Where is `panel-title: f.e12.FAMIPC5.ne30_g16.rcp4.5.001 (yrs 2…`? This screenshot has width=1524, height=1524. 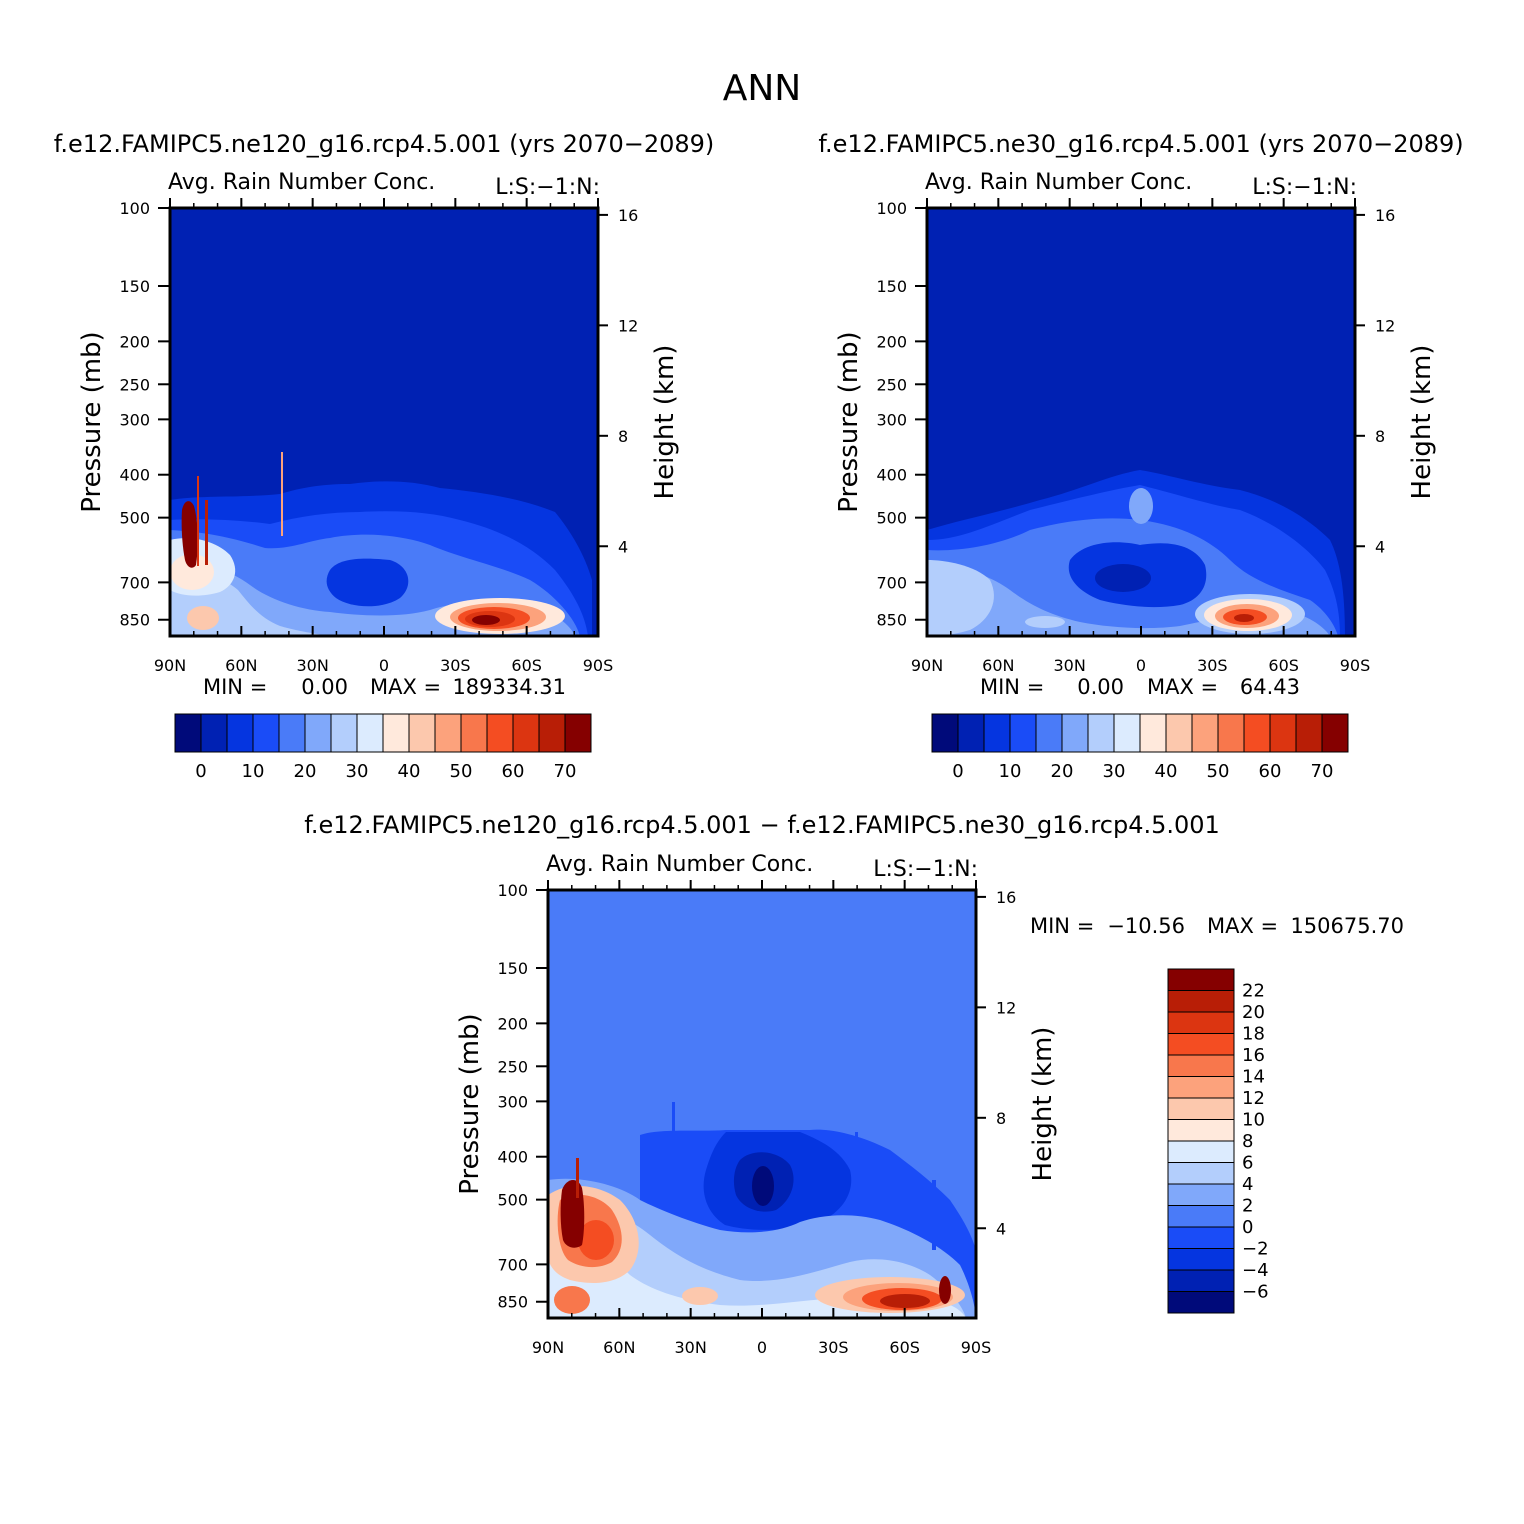
panel-title: f.e12.FAMIPC5.ne30_g16.rcp4.5.001 (yrs 2… is located at coordinates (1140, 144).